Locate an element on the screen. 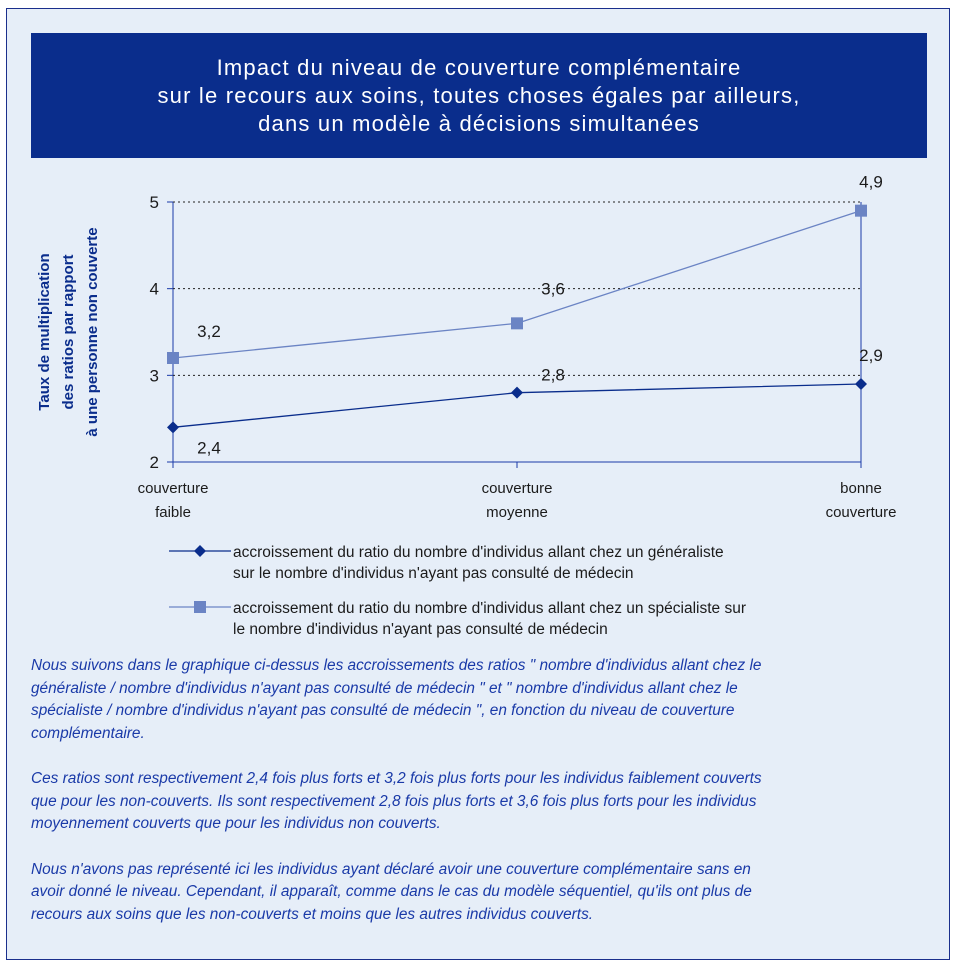 Image resolution: width=956 pixels, height=967 pixels. y-tick-label: 5 is located at coordinates (154, 202).